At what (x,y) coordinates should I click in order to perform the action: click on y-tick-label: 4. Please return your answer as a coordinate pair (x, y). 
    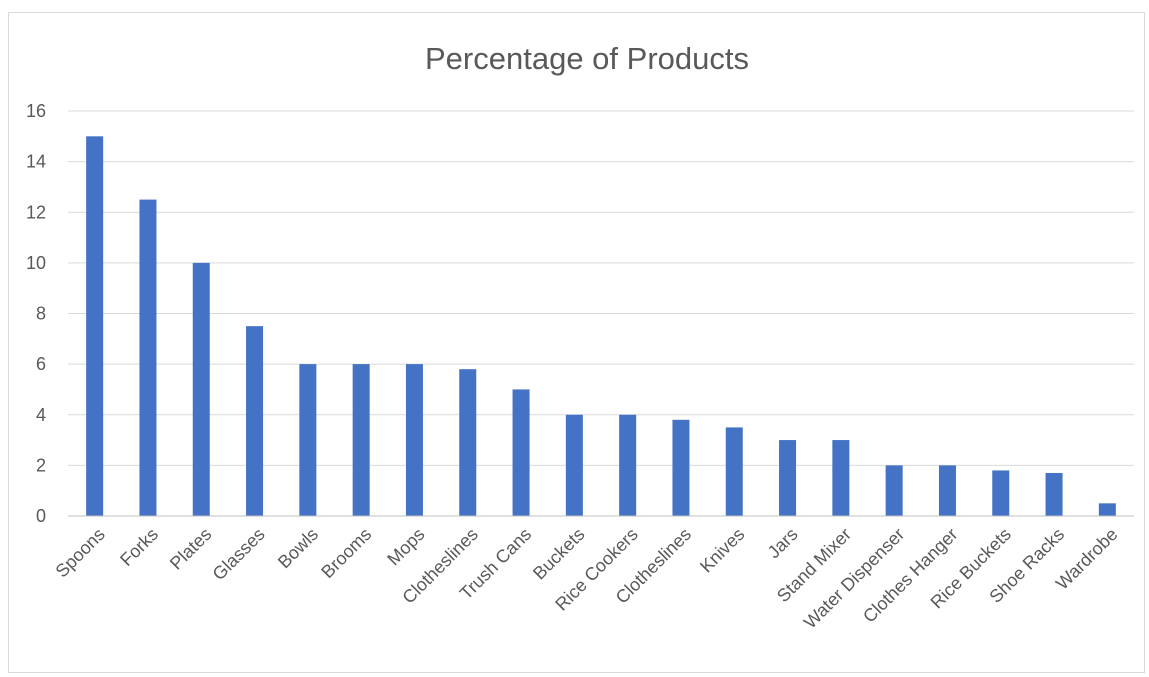
    Looking at the image, I should click on (41, 415).